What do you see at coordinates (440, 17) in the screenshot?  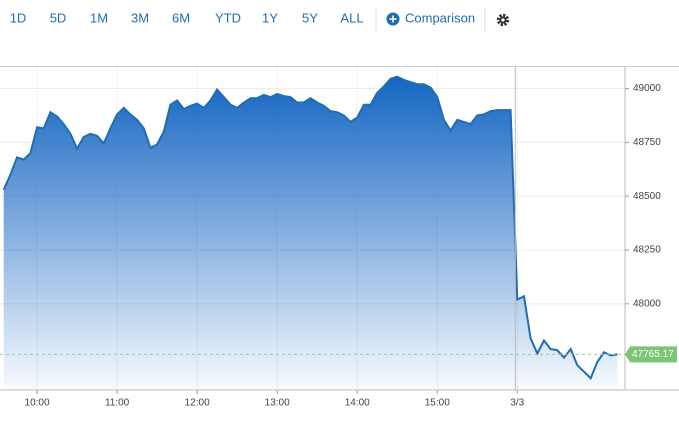 I see `comparison-button: Comparison` at bounding box center [440, 17].